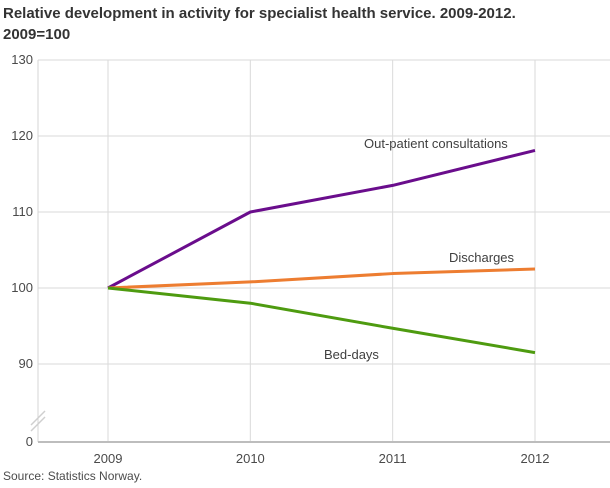 The image size is (610, 488). Describe the element at coordinates (321, 320) in the screenshot. I see `series-line-bed-days` at that location.